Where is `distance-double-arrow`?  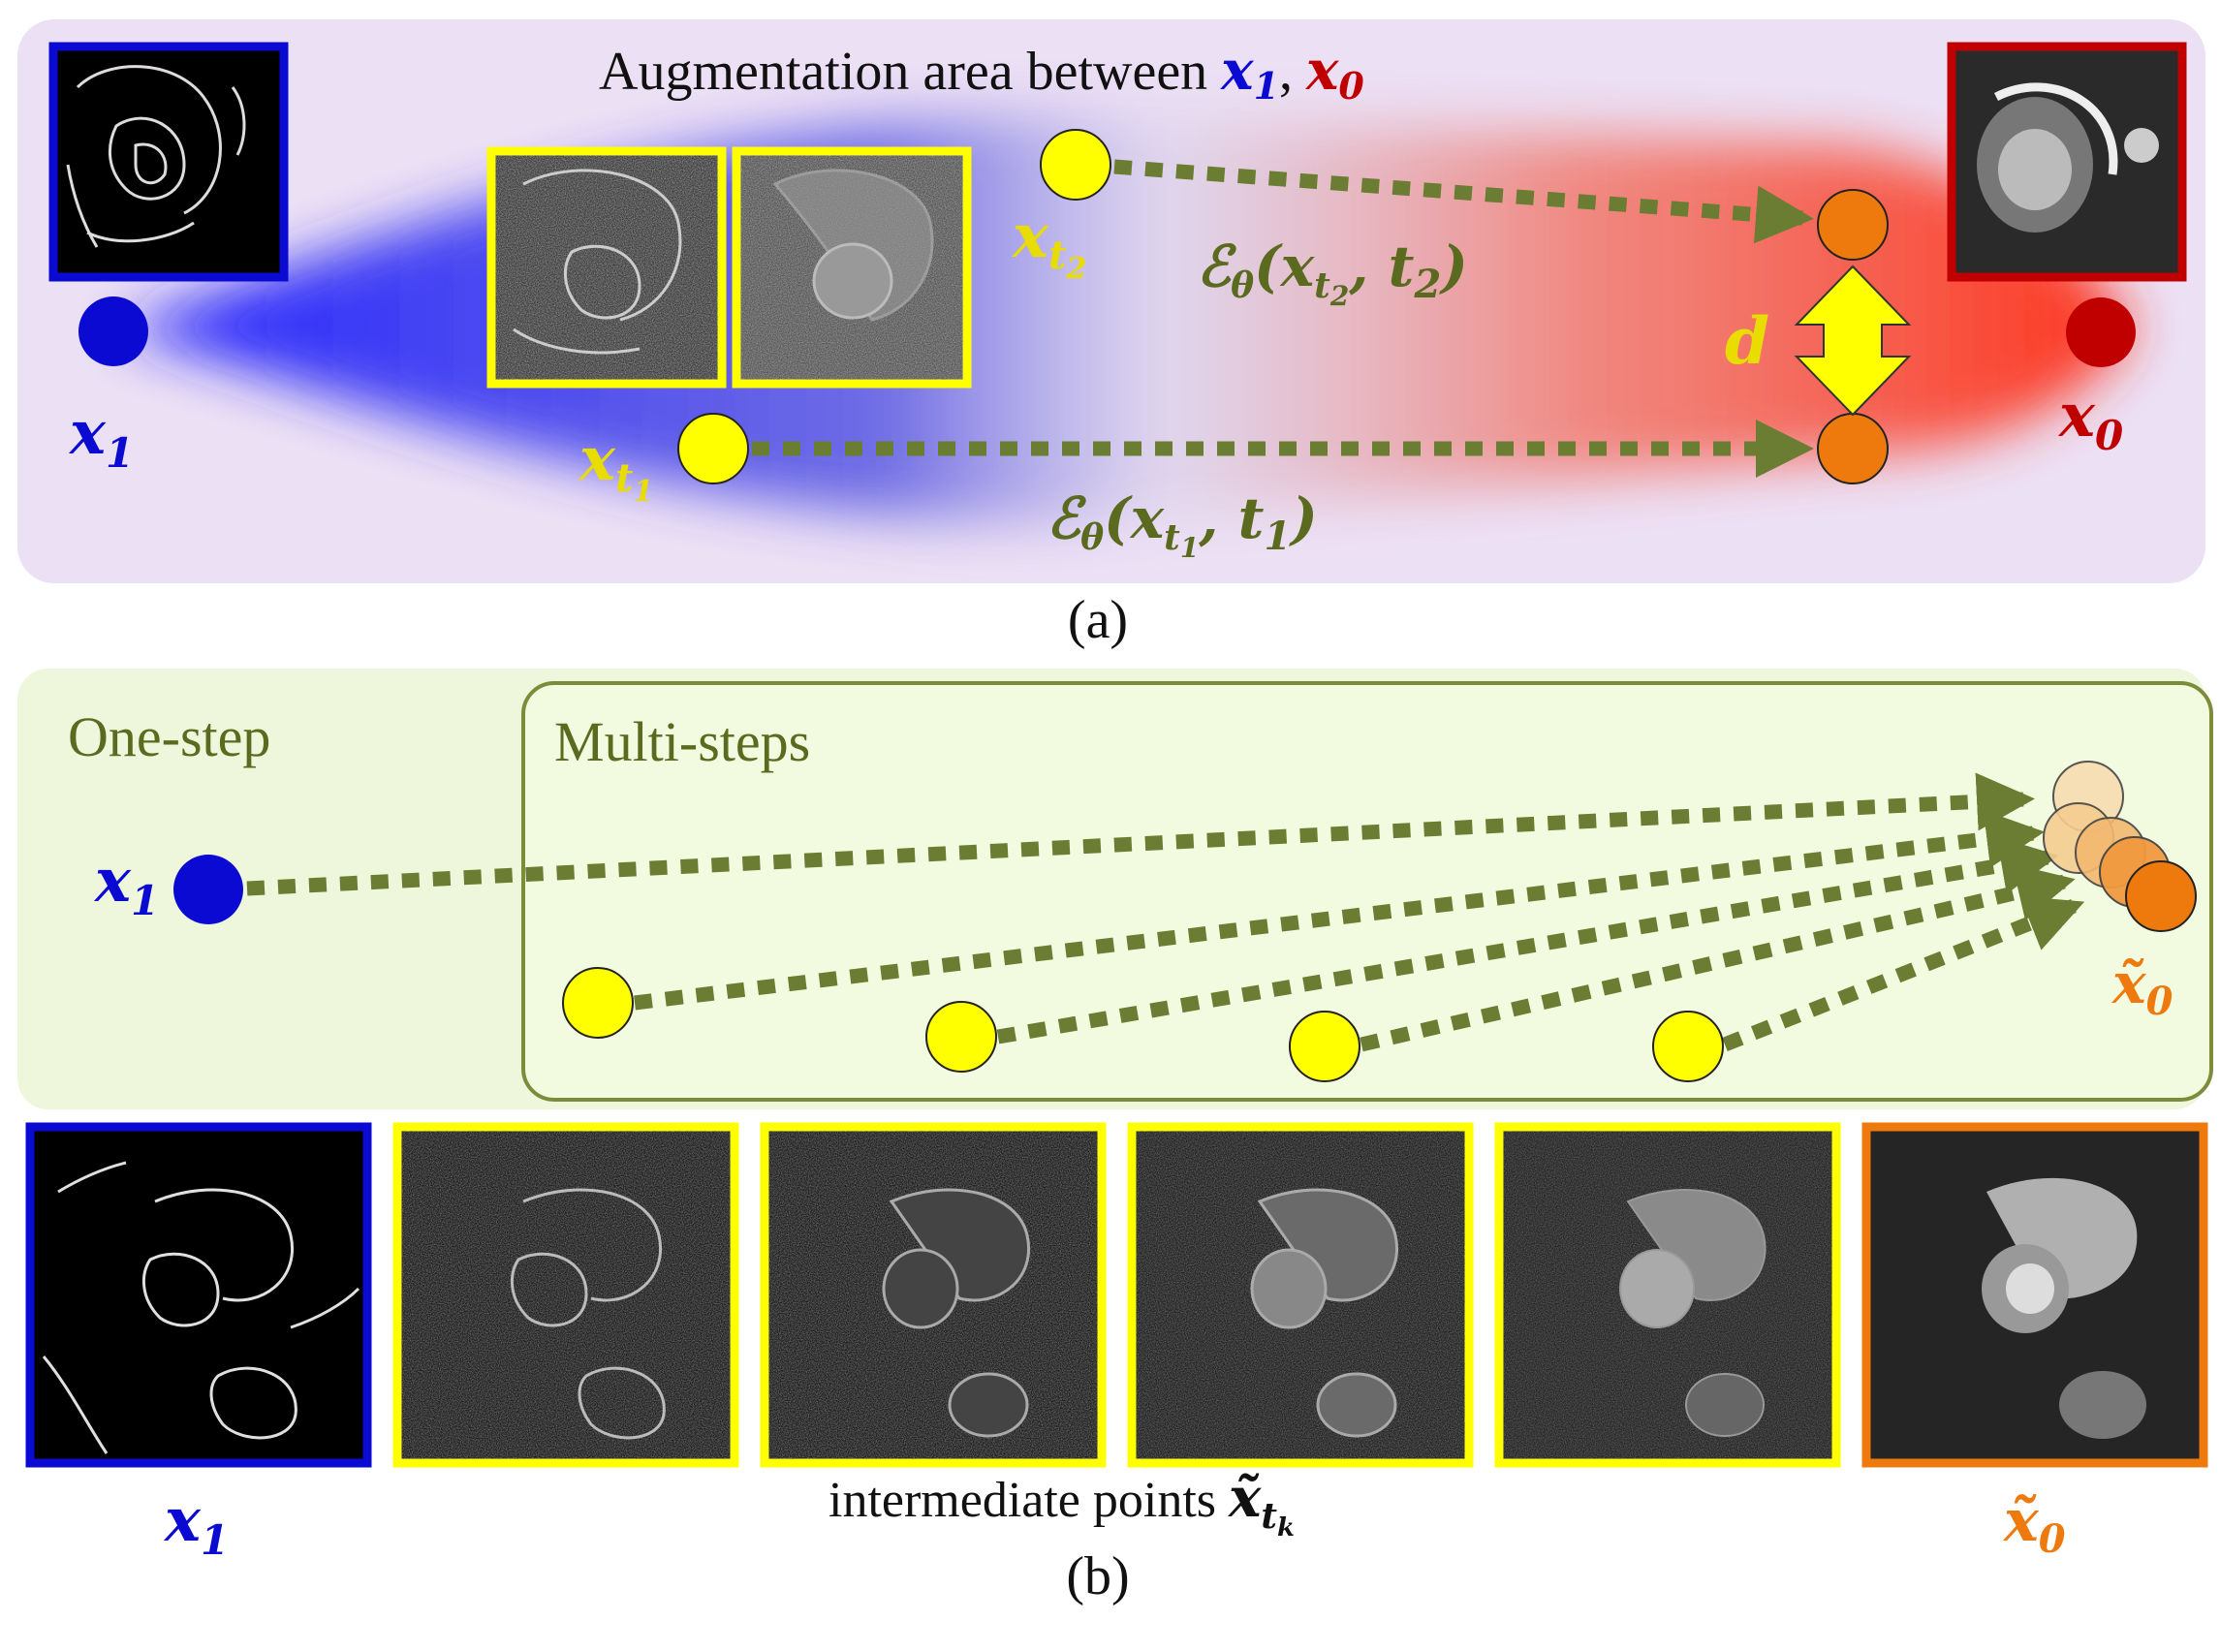
distance-double-arrow is located at coordinates (1853, 341).